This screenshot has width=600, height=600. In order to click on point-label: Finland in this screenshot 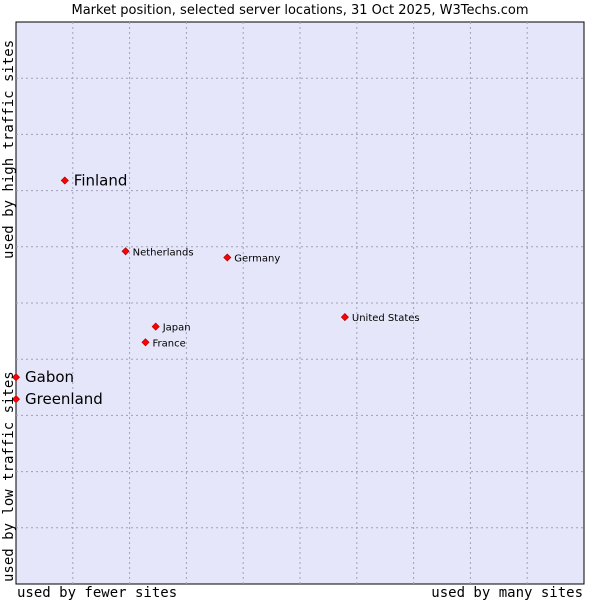, I will do `click(101, 181)`.